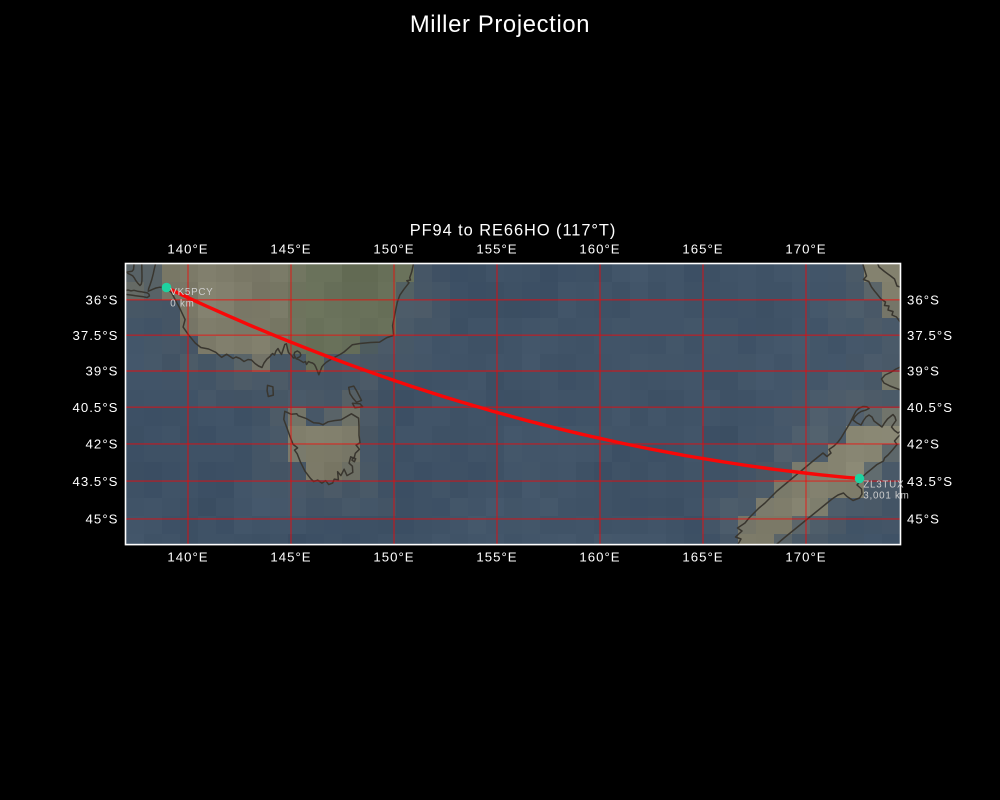  What do you see at coordinates (886, 496) in the screenshot?
I see `svg-text: 3,001 km` at bounding box center [886, 496].